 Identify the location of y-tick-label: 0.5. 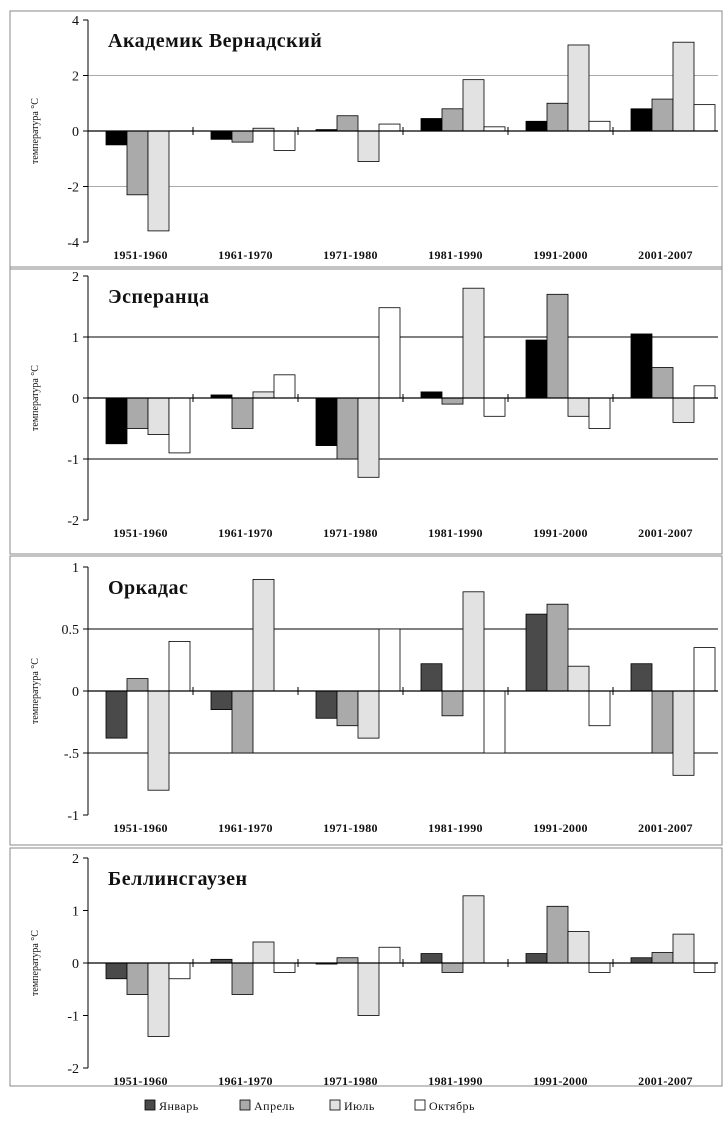
(71, 630).